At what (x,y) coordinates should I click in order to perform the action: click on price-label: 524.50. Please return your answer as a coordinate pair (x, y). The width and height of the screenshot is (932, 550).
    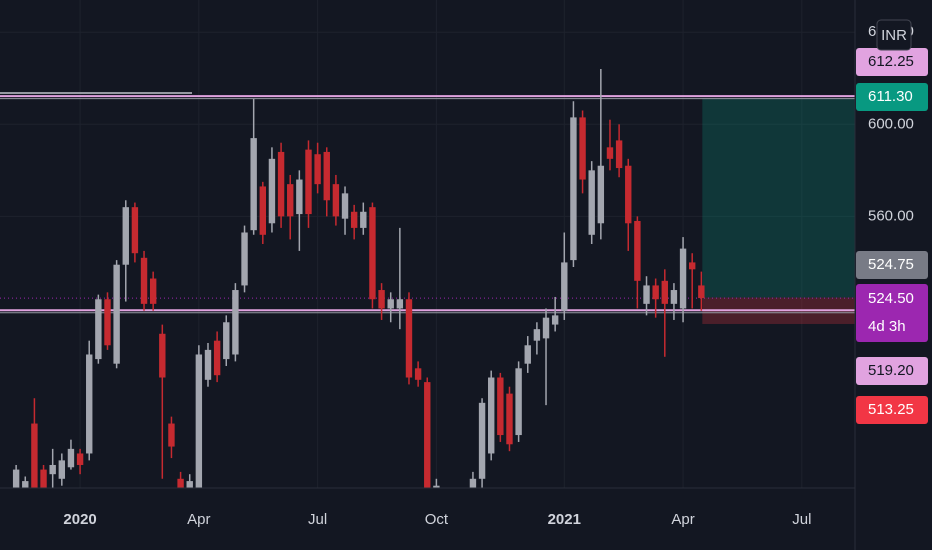
    Looking at the image, I should click on (891, 298).